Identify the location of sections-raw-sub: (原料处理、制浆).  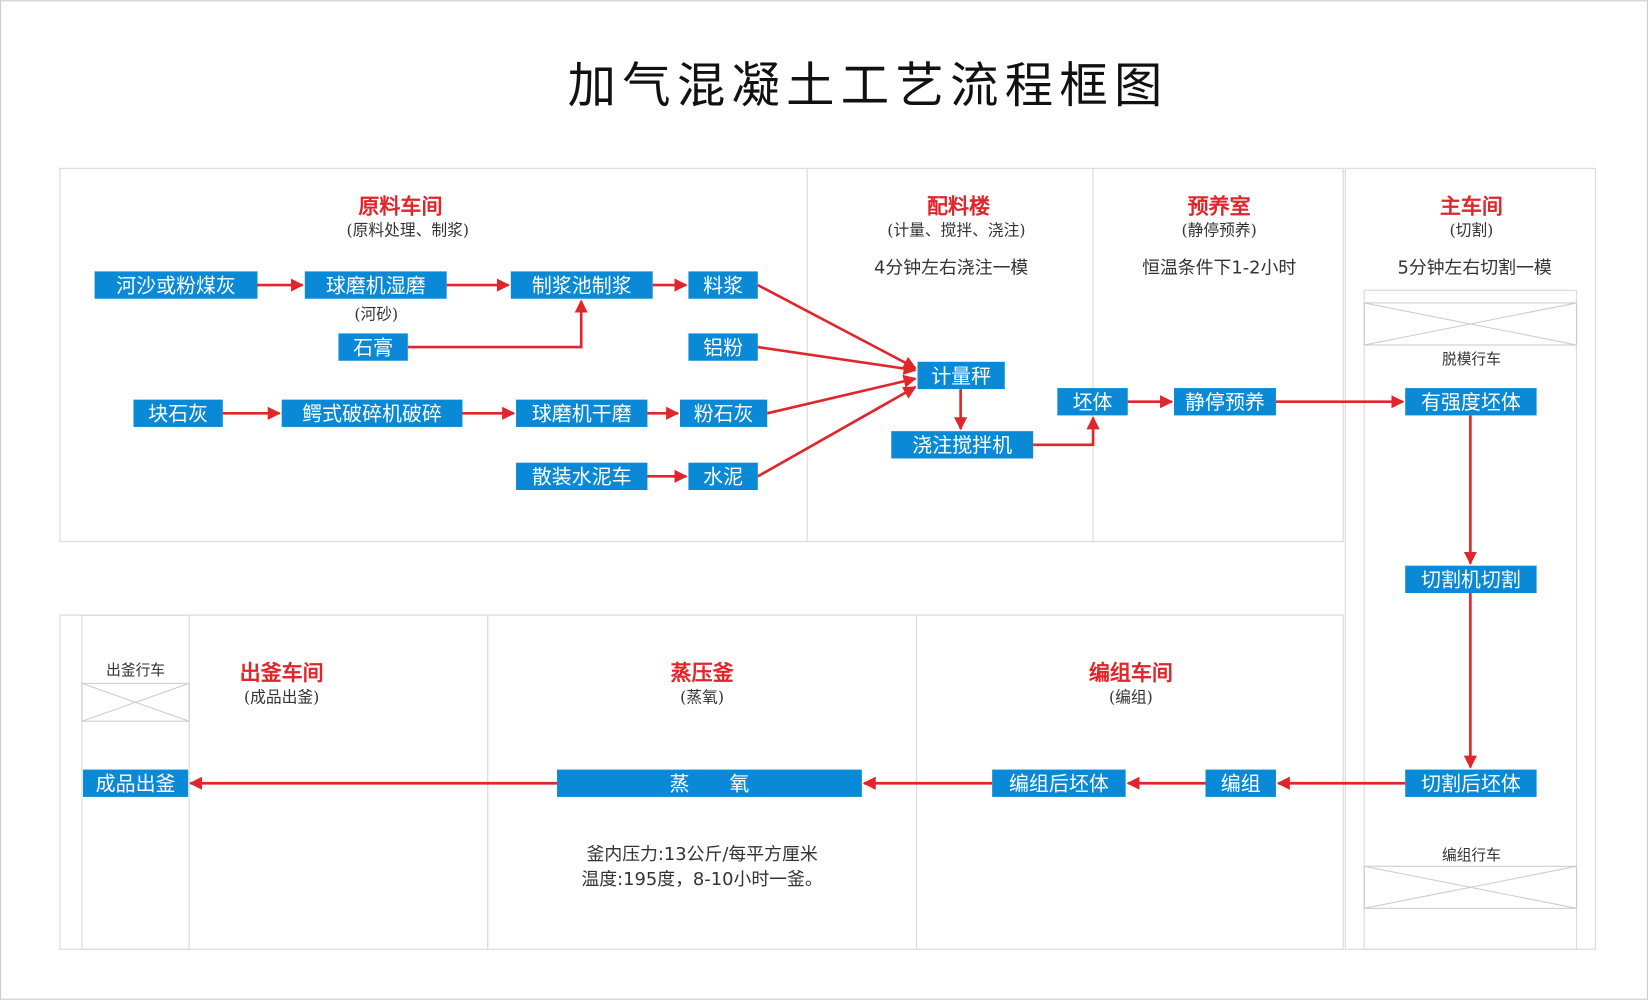
(408, 230).